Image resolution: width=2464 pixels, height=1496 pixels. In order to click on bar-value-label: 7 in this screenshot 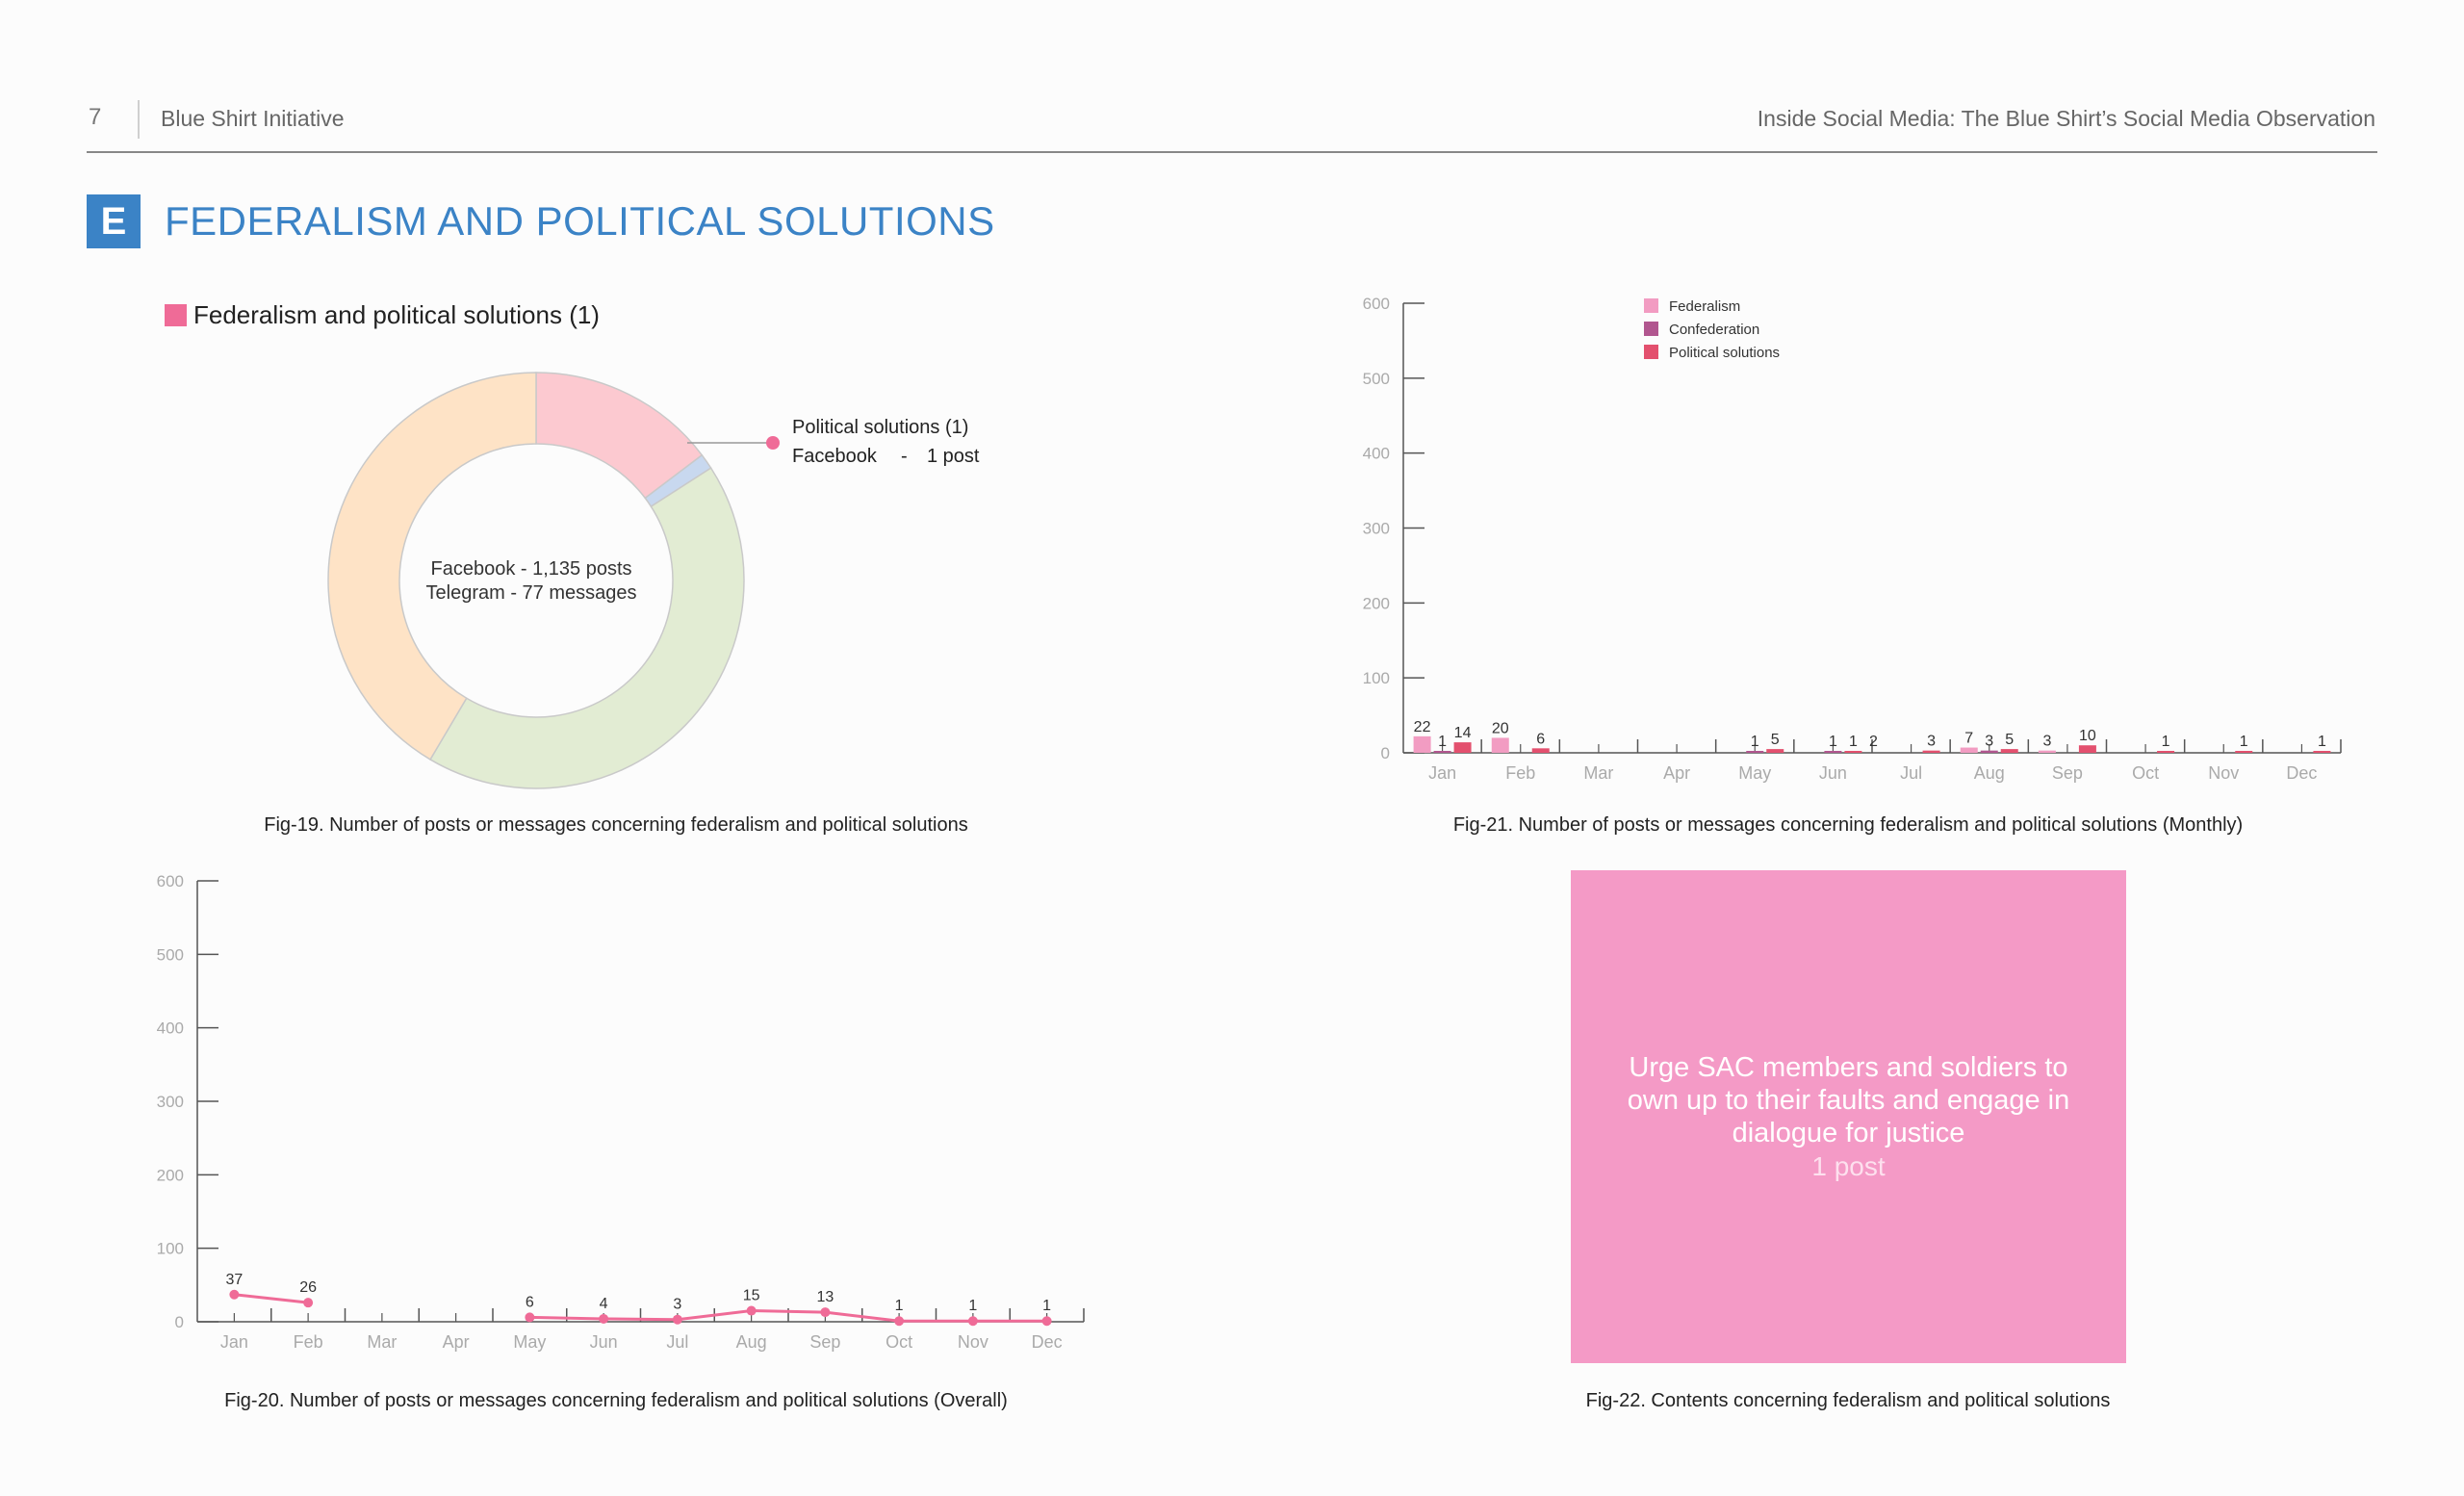, I will do `click(1968, 739)`.